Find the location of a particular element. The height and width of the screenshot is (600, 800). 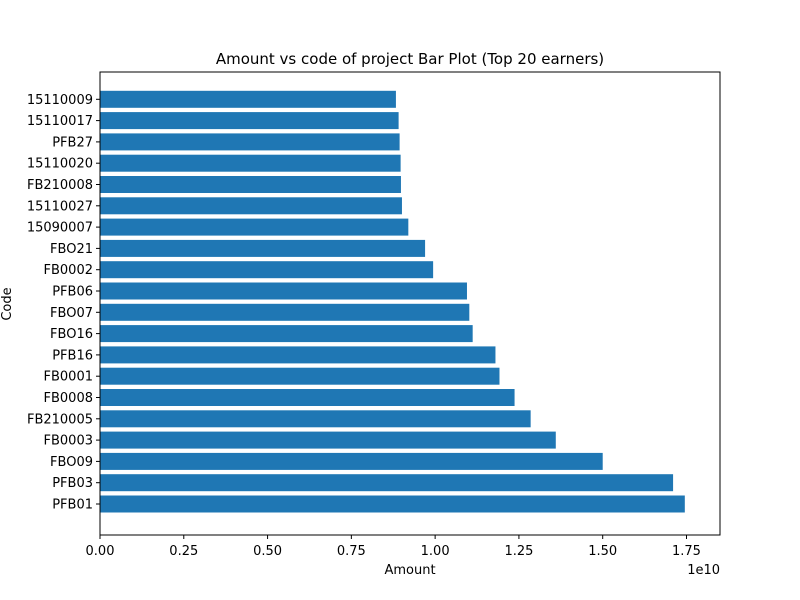

y-axis-label: Code is located at coordinates (7, 303).